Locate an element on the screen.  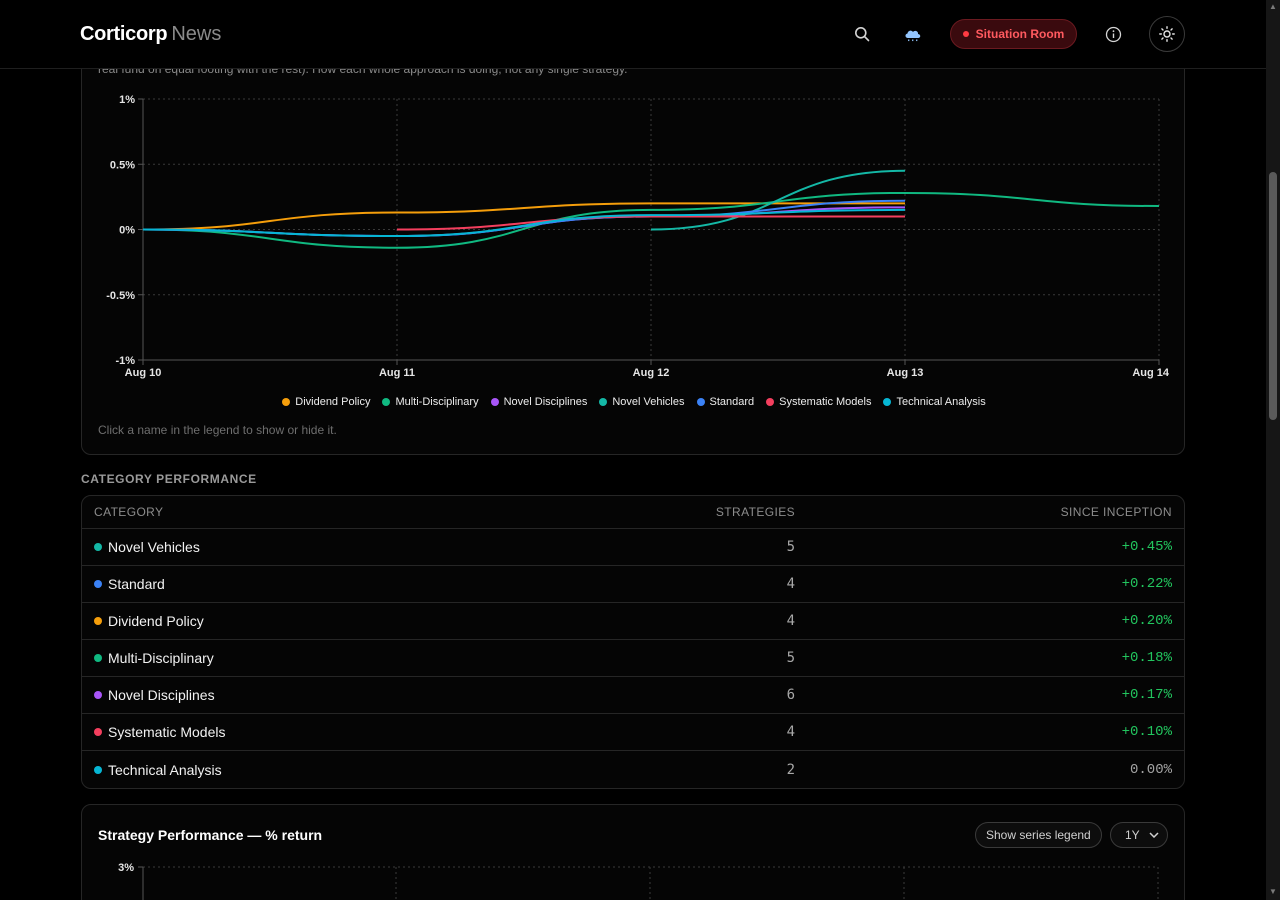
weather-button is located at coordinates (913, 34).